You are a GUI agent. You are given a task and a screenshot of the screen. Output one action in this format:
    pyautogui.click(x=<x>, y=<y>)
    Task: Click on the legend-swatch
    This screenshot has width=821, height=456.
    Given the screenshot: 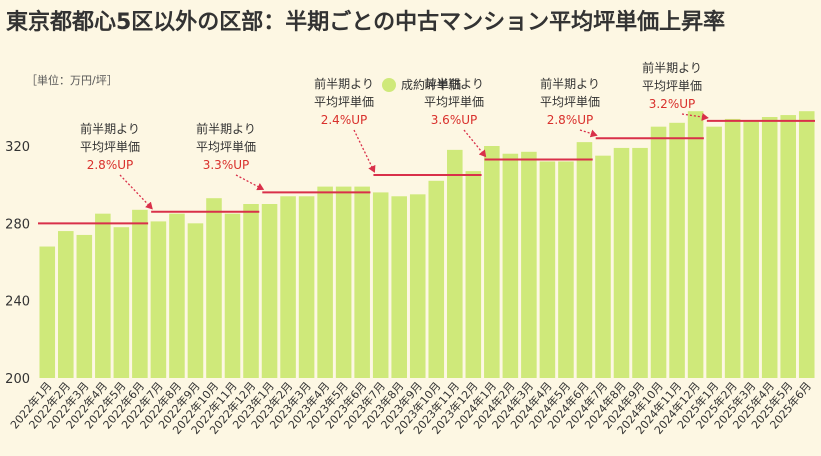 What is the action you would take?
    pyautogui.click(x=389, y=85)
    